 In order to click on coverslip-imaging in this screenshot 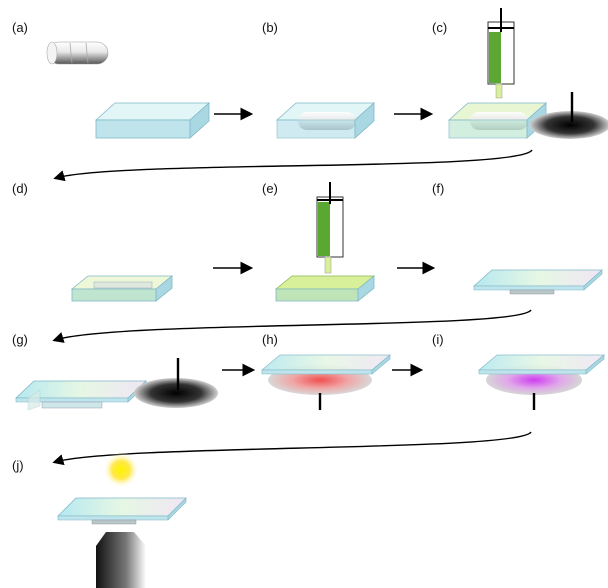, I will do `click(122, 511)`.